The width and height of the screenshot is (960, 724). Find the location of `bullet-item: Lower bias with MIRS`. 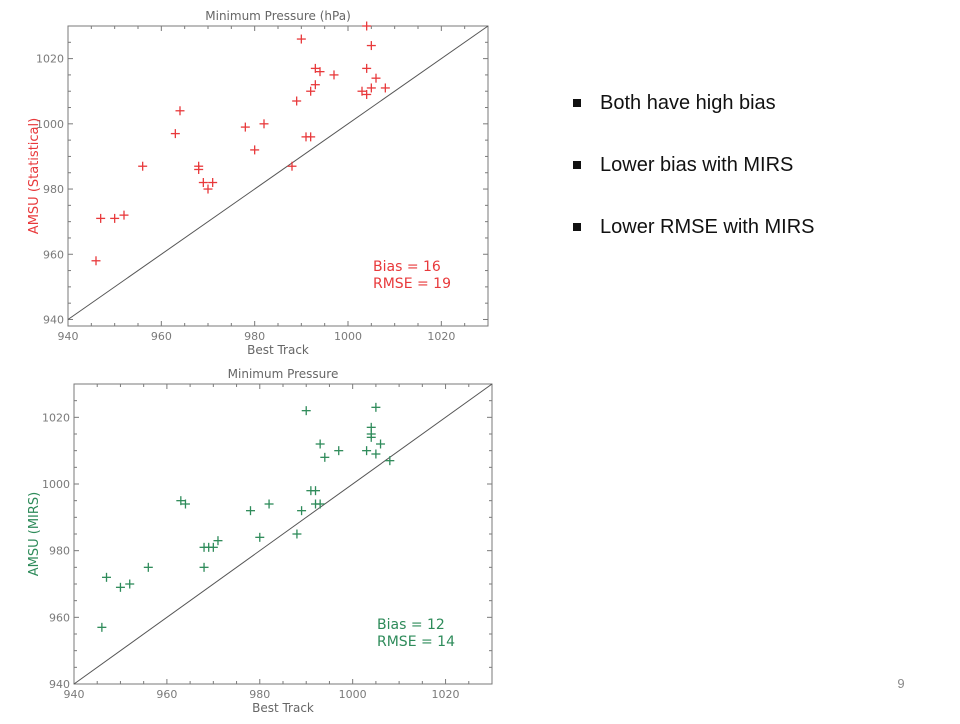

bullet-item: Lower bias with MIRS is located at coordinates (750, 165).